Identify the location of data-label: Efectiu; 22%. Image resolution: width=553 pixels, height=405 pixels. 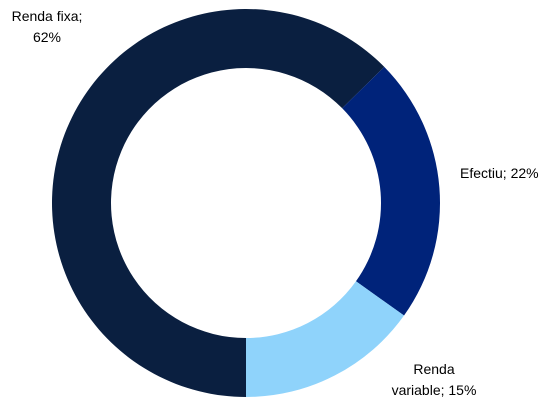
(499, 173).